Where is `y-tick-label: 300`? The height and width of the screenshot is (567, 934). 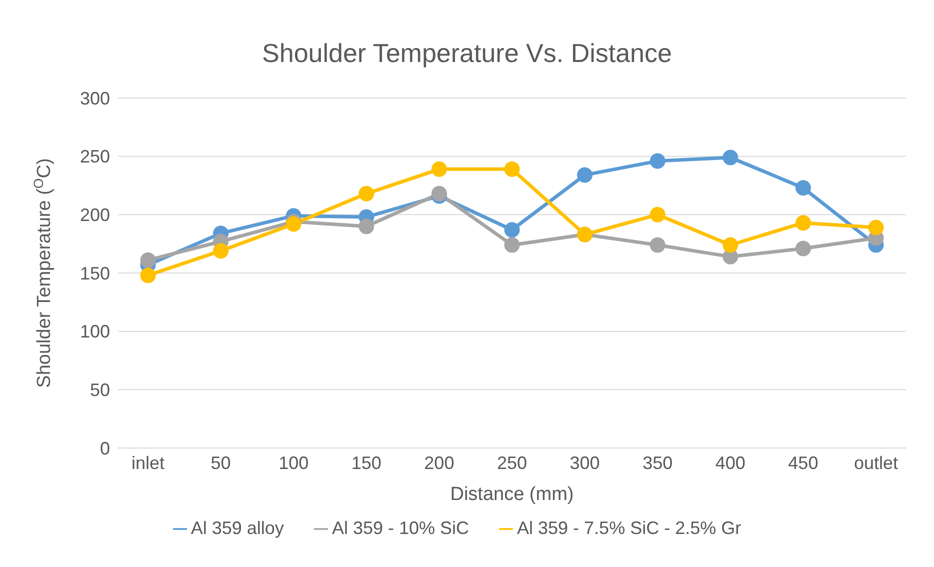
y-tick-label: 300 is located at coordinates (95, 98).